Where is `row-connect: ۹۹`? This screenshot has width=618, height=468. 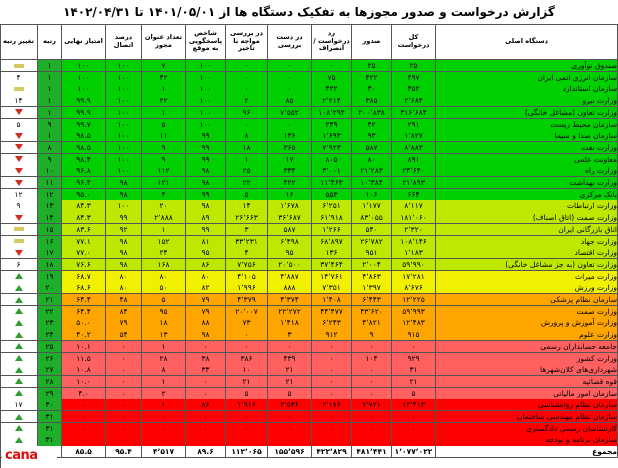
row-connect: ۹۹ is located at coordinates (124, 218).